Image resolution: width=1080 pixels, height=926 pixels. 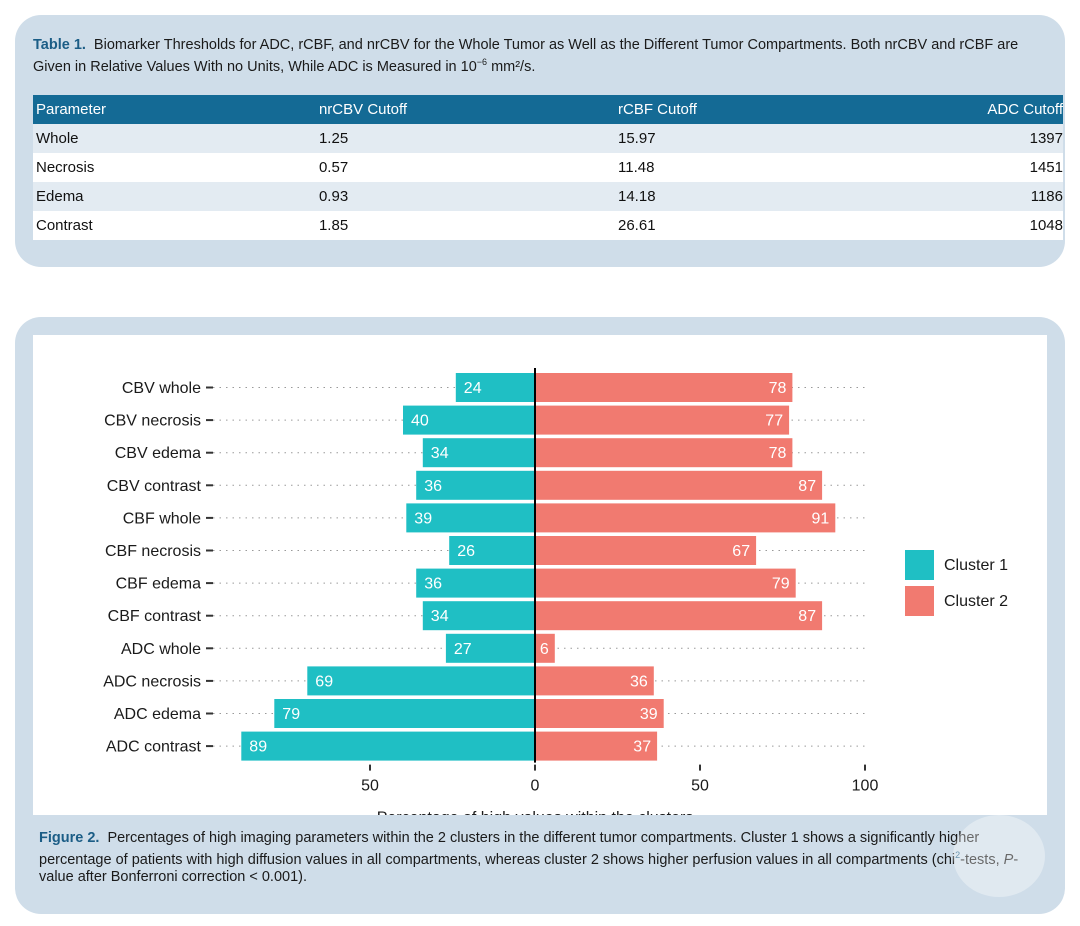 I want to click on x-tick-label: 100, so click(x=865, y=786).